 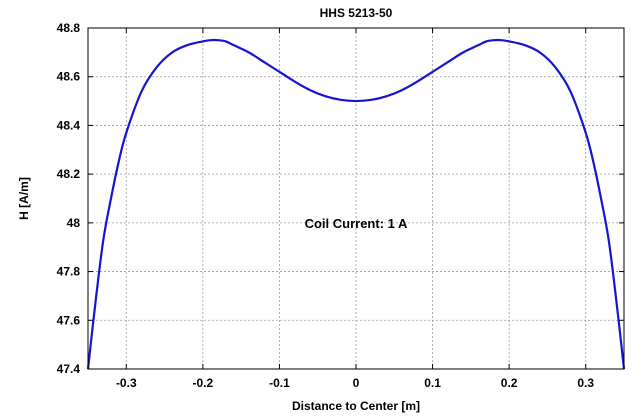 I want to click on x-tick-label: -0.2, so click(x=203, y=383).